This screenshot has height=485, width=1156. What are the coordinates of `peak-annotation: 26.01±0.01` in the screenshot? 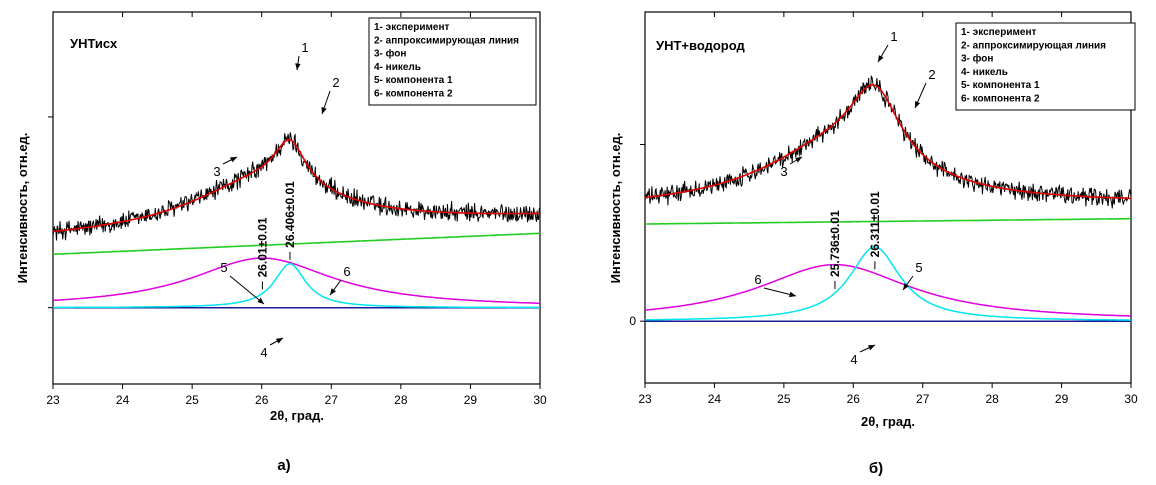 It's located at (262, 247).